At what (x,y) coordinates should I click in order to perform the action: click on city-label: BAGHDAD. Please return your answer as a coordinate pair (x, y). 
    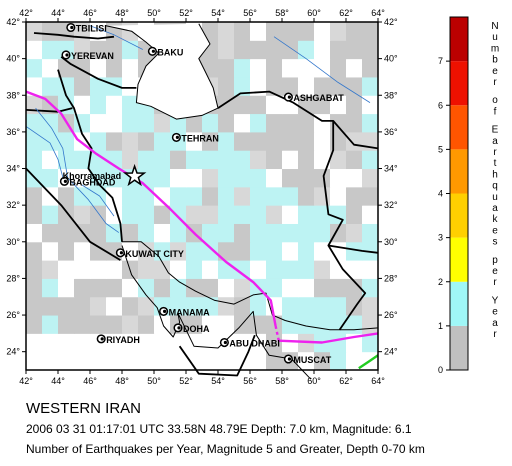
    Looking at the image, I should click on (92, 182).